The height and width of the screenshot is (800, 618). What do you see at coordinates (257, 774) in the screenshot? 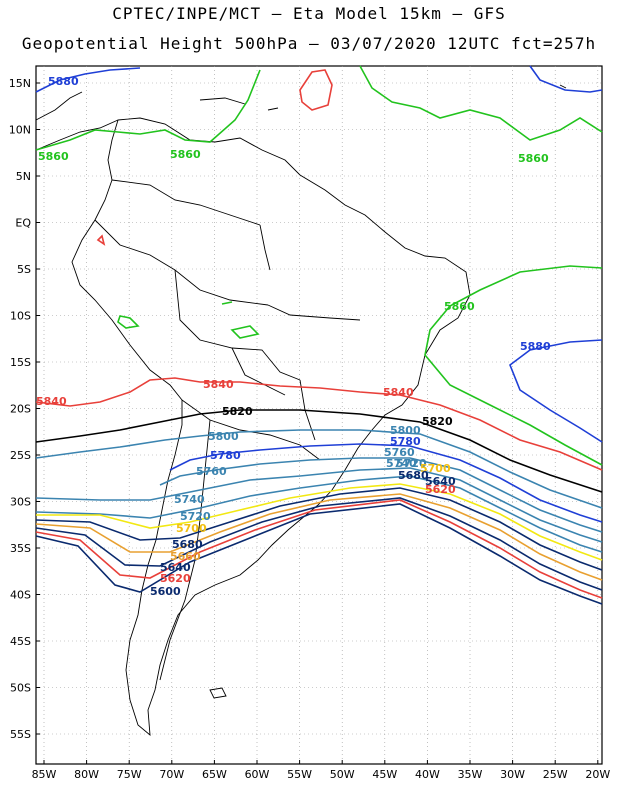
I see `lon-tick-label: 60W` at bounding box center [257, 774].